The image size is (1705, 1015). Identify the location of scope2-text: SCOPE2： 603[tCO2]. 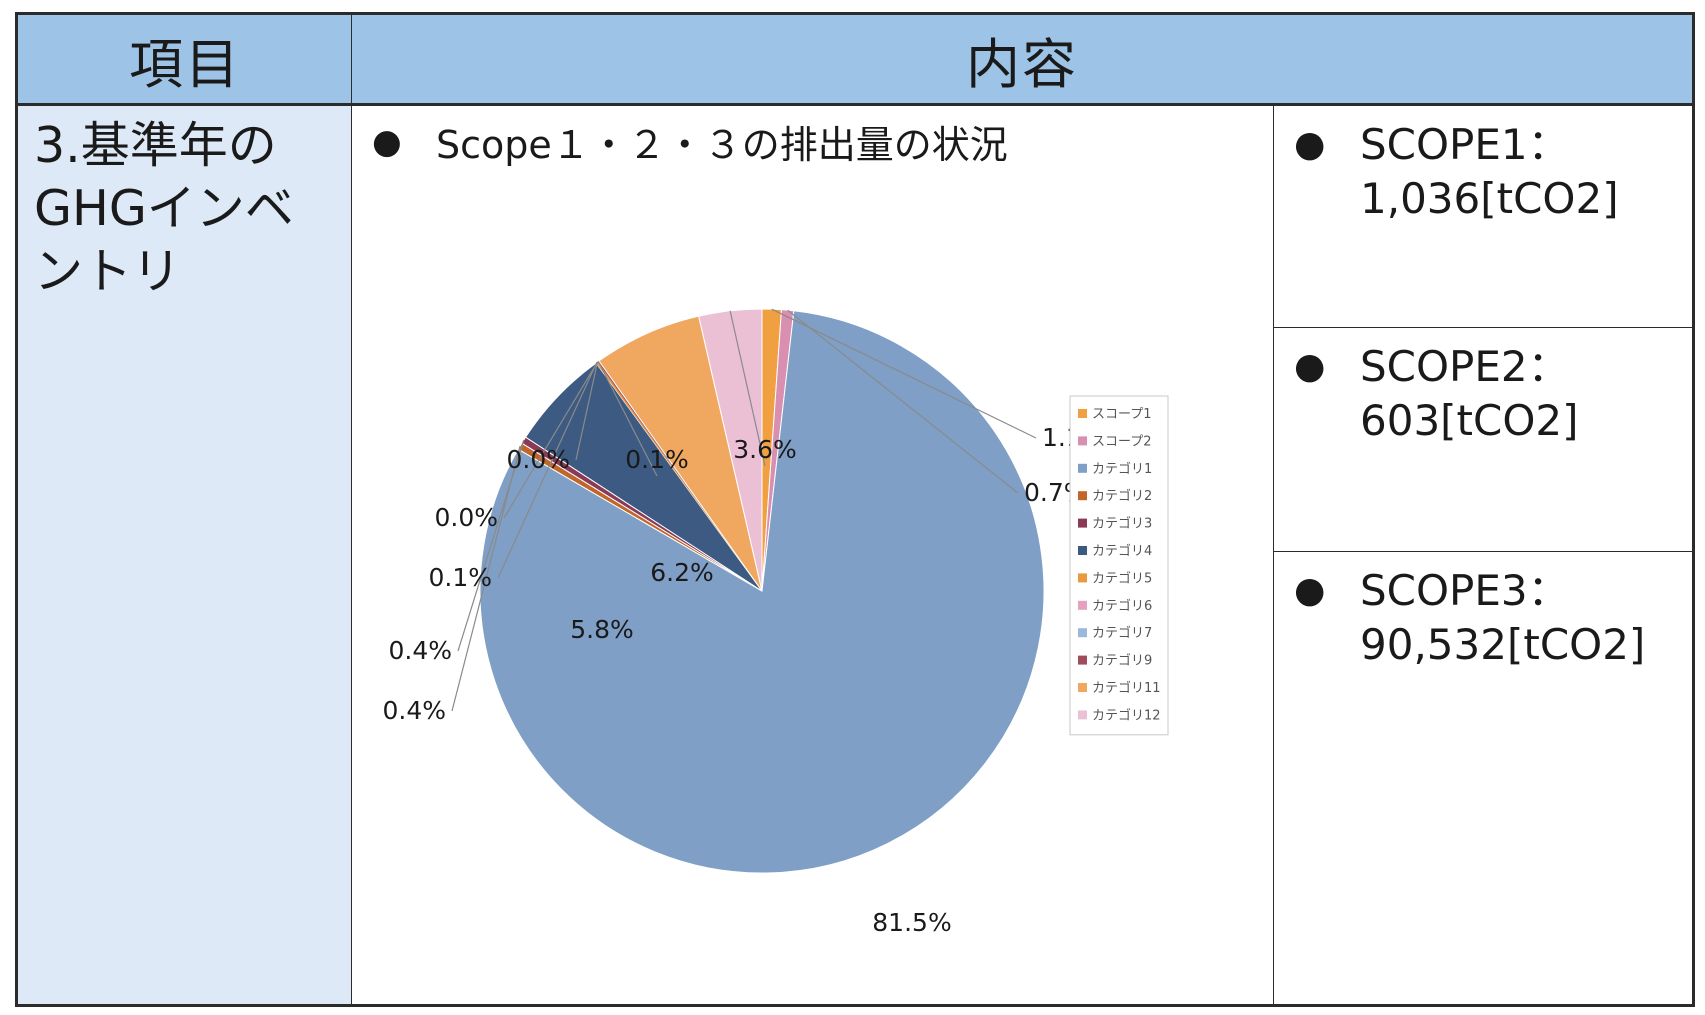
(1469, 393).